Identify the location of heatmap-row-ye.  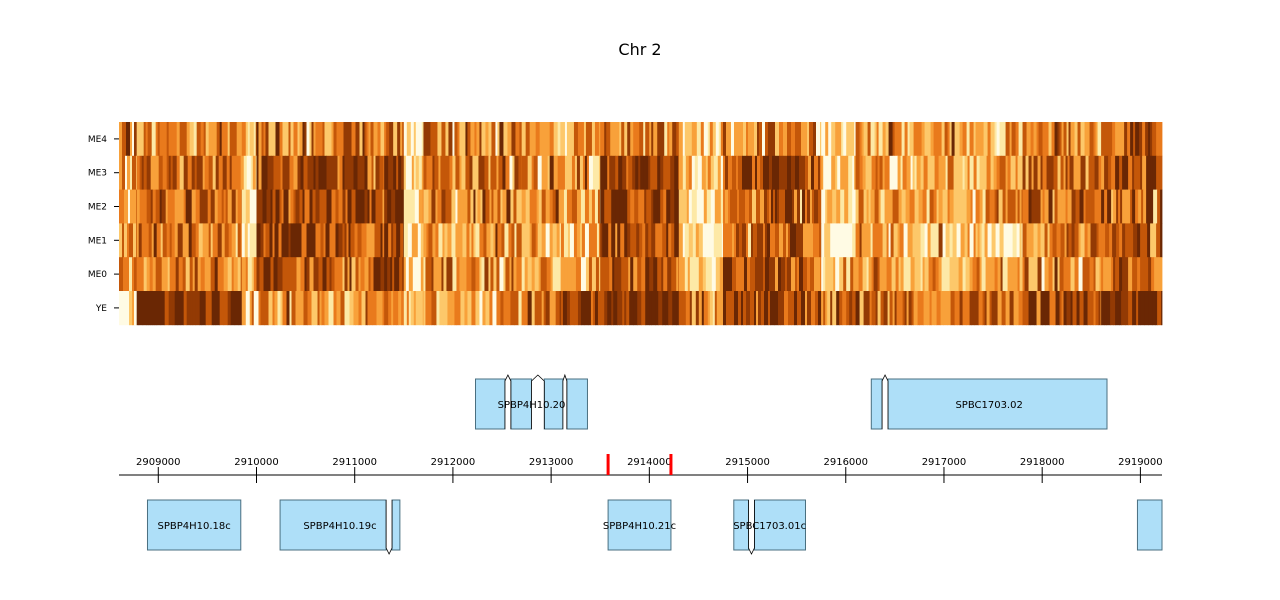
(641, 308).